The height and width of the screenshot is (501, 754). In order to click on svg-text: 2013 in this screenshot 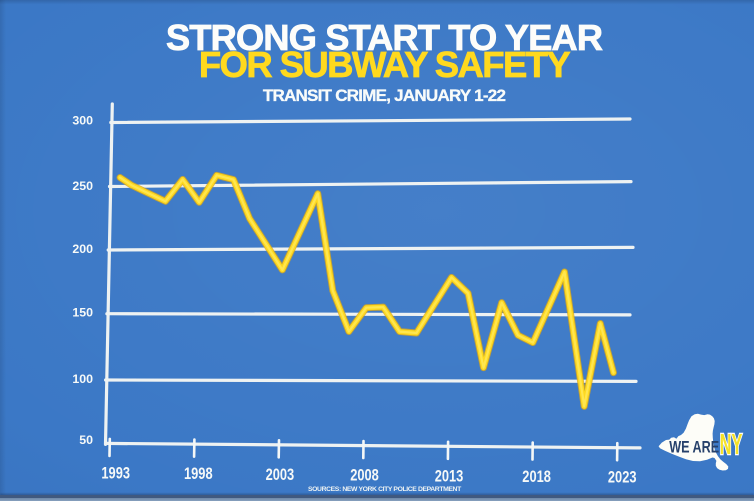, I will do `click(449, 475)`.